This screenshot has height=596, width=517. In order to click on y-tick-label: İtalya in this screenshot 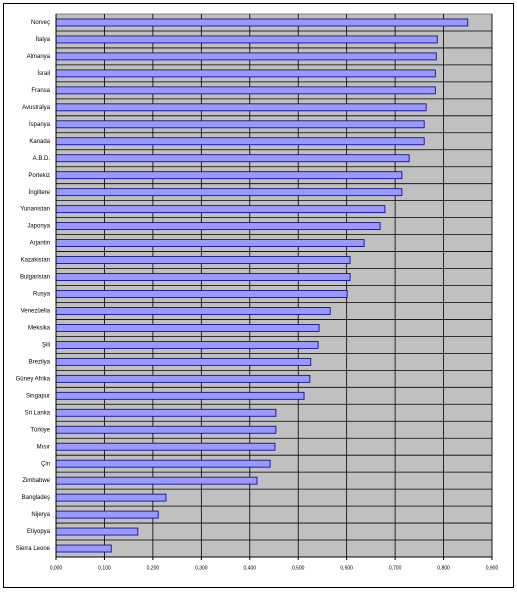, I will do `click(43, 39)`.